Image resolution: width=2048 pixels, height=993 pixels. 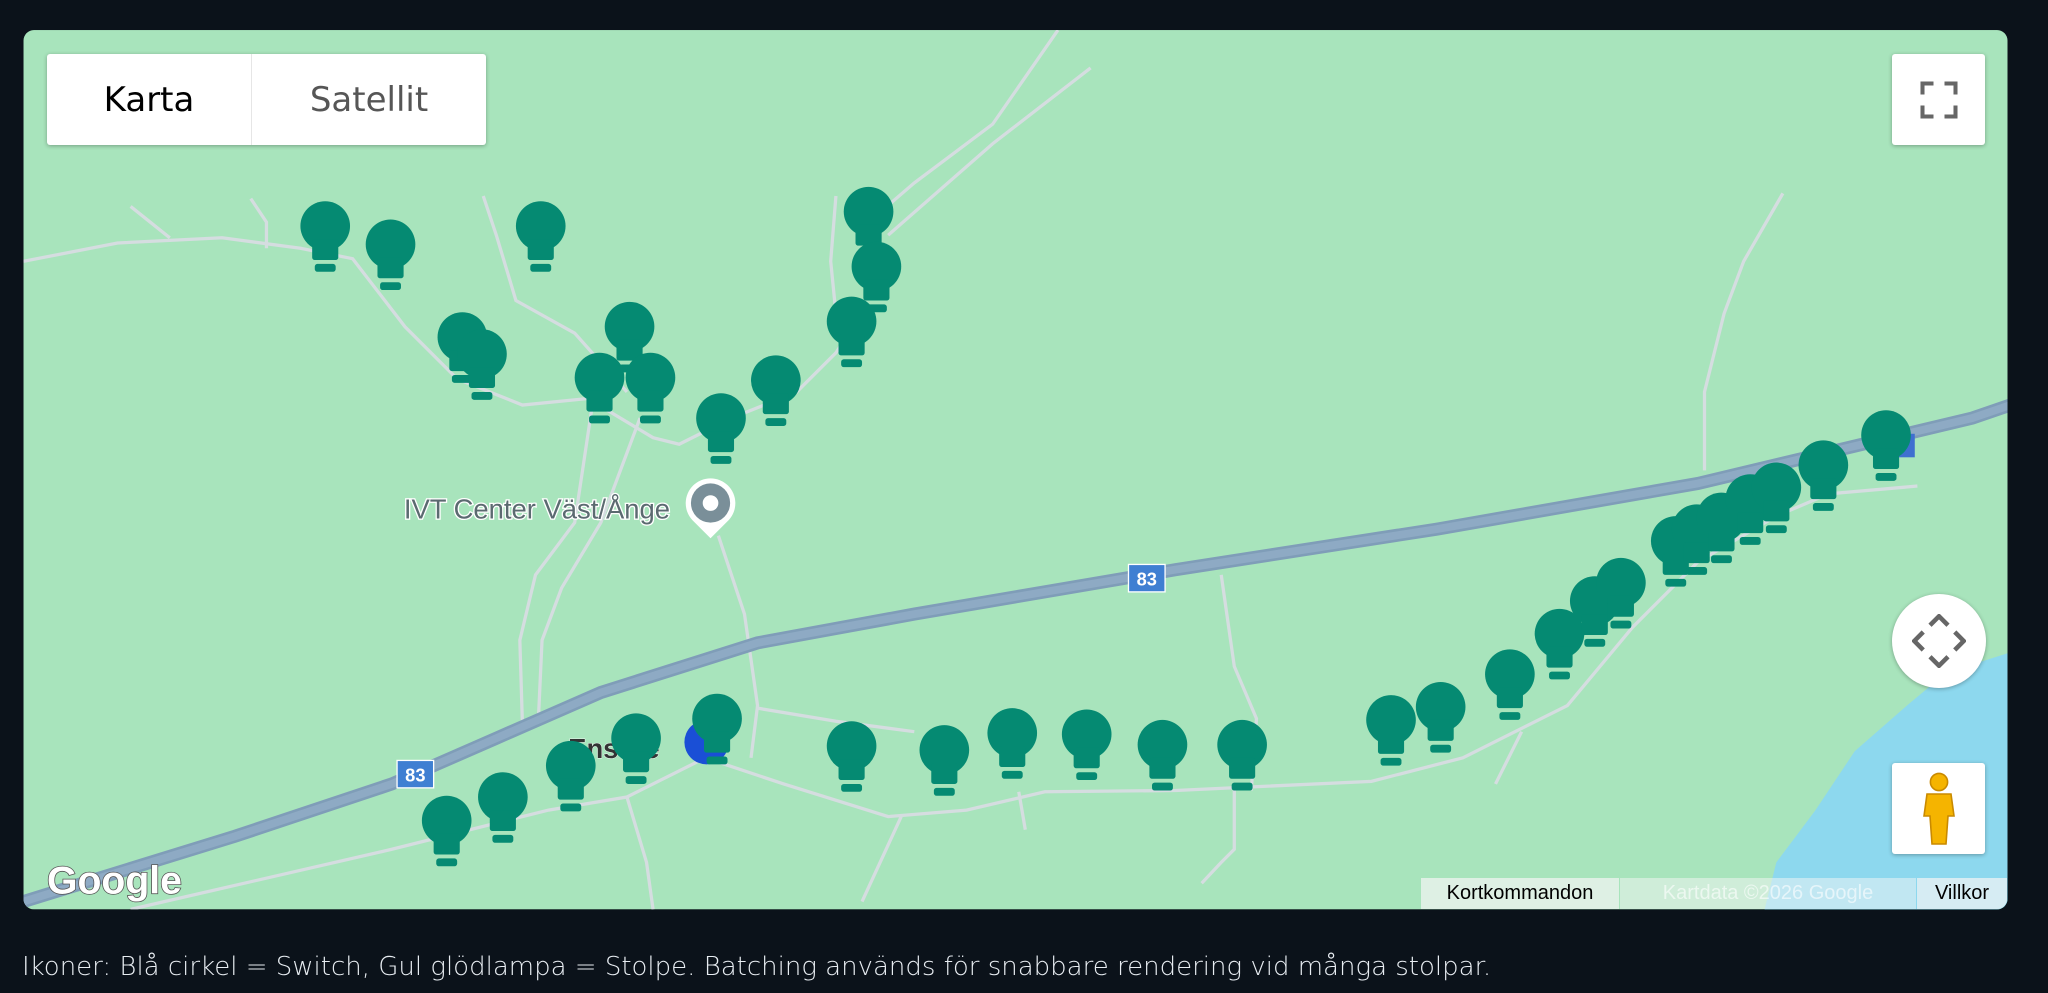 I want to click on keyboard-shortcuts-link: Kortkommandon, so click(x=1520, y=893).